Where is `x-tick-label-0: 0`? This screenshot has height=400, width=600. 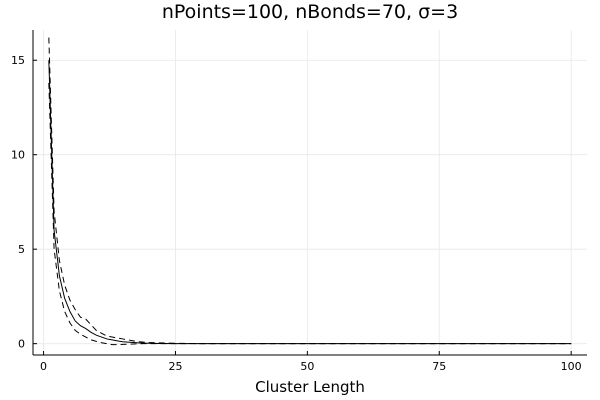 x-tick-label-0: 0 is located at coordinates (43, 366).